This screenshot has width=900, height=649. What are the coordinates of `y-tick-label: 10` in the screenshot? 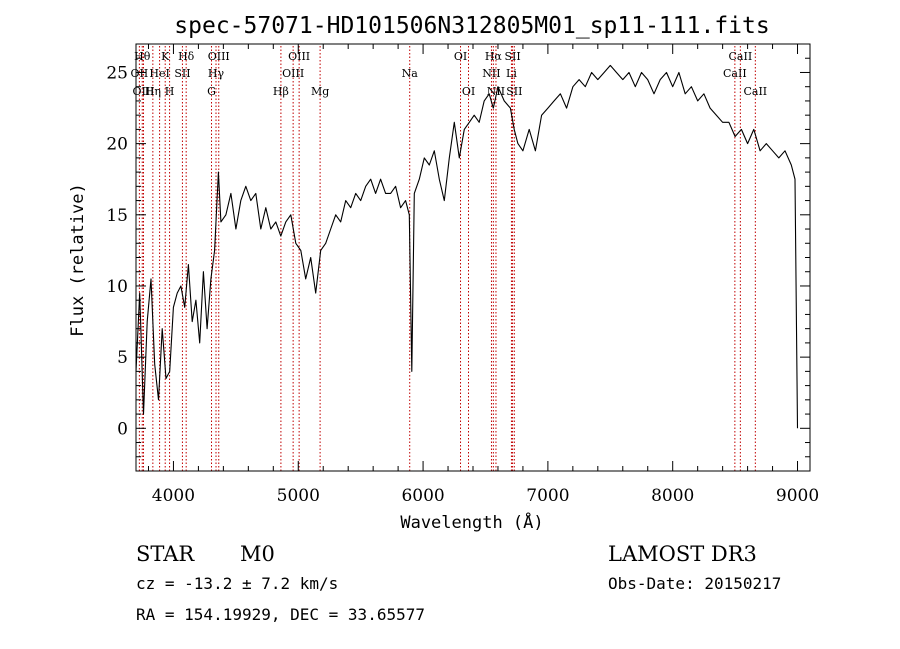 It's located at (117, 287).